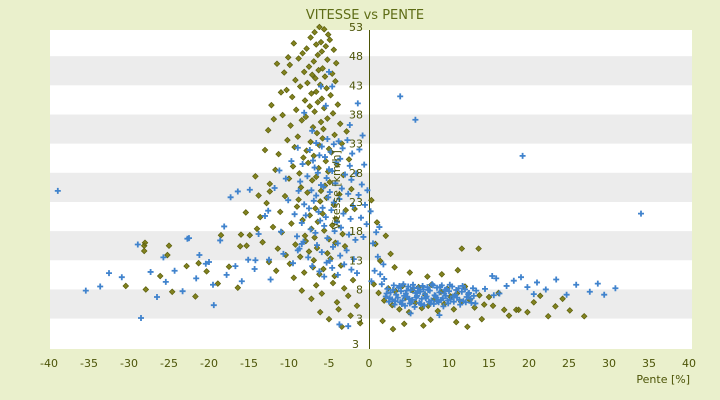 The image size is (720, 400). I want to click on x-tick-label: 15, so click(489, 363).